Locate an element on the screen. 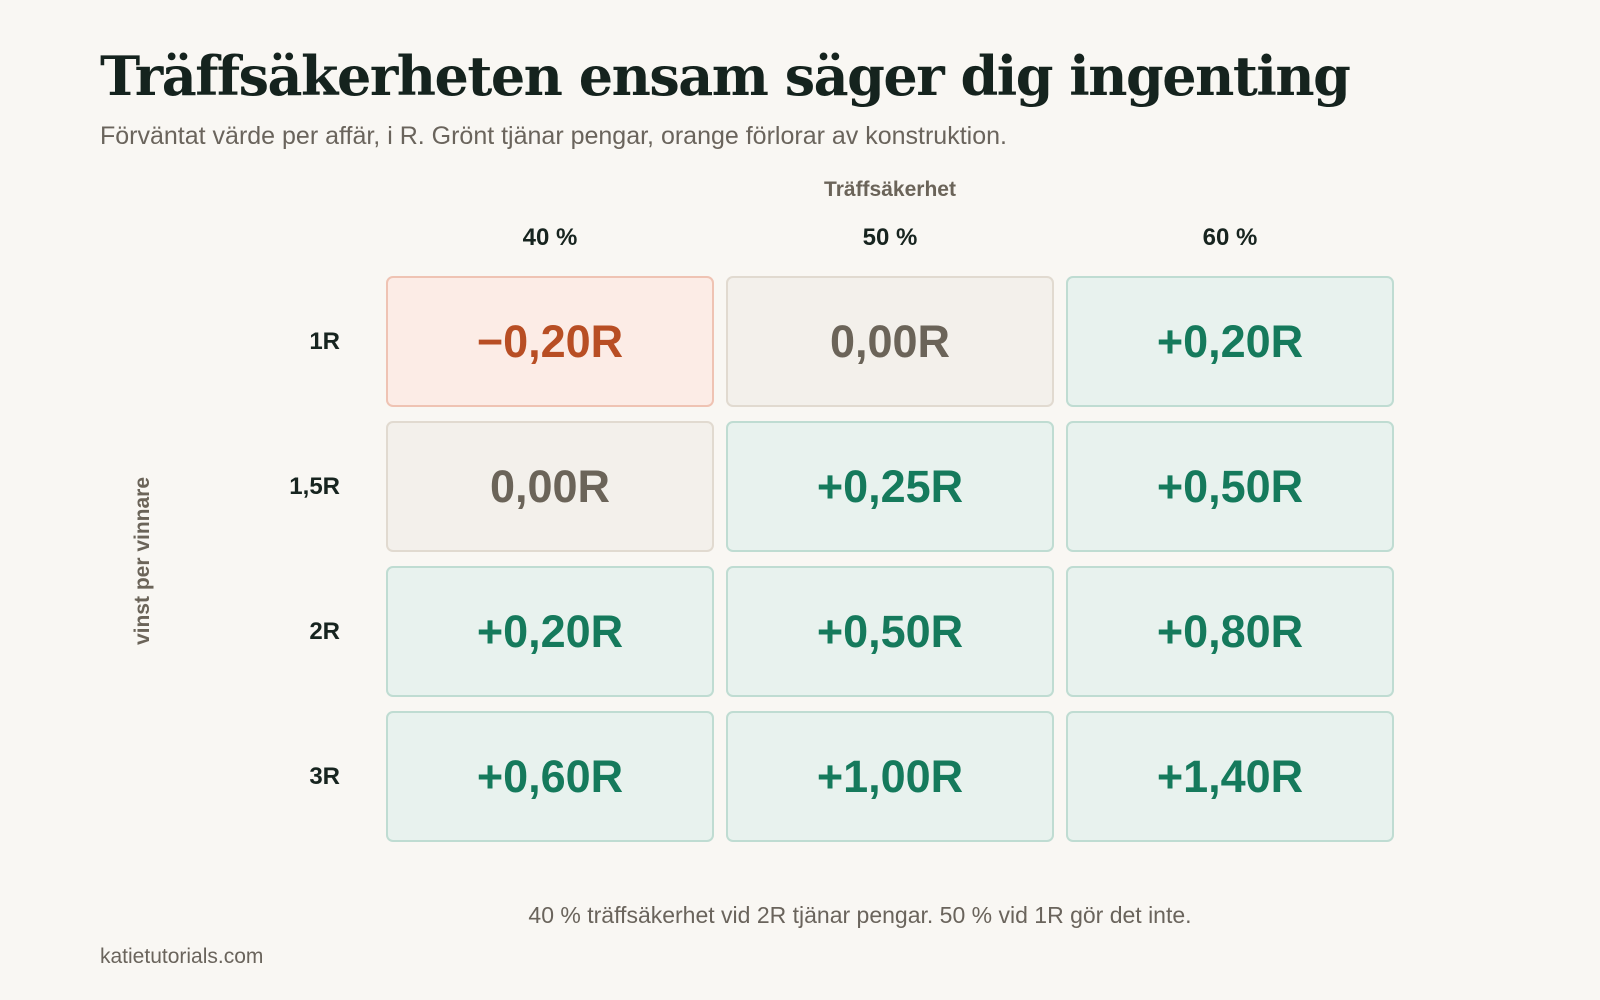 Image resolution: width=1600 pixels, height=1000 pixels. column-header: 50 % is located at coordinates (890, 237).